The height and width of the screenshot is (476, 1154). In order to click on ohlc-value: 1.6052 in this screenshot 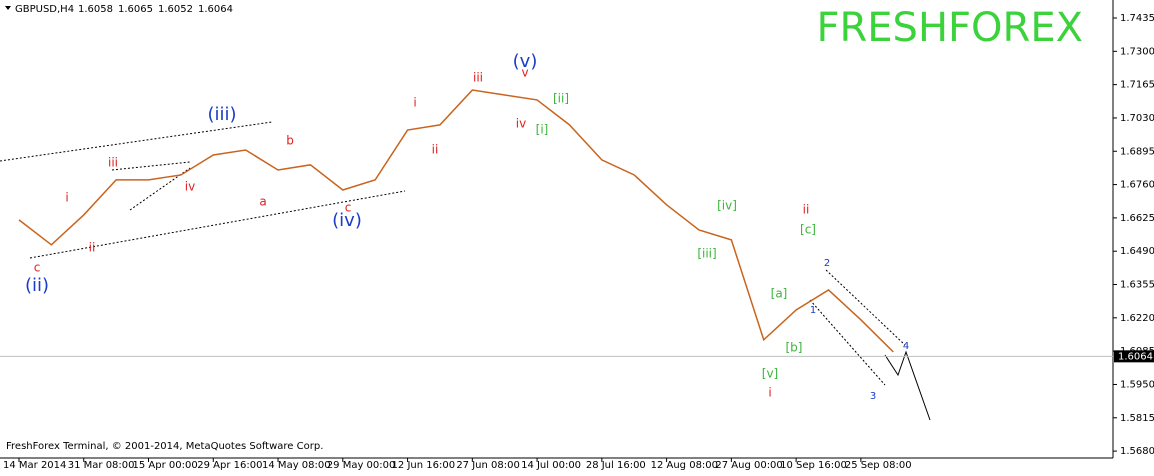, I will do `click(175, 9)`.